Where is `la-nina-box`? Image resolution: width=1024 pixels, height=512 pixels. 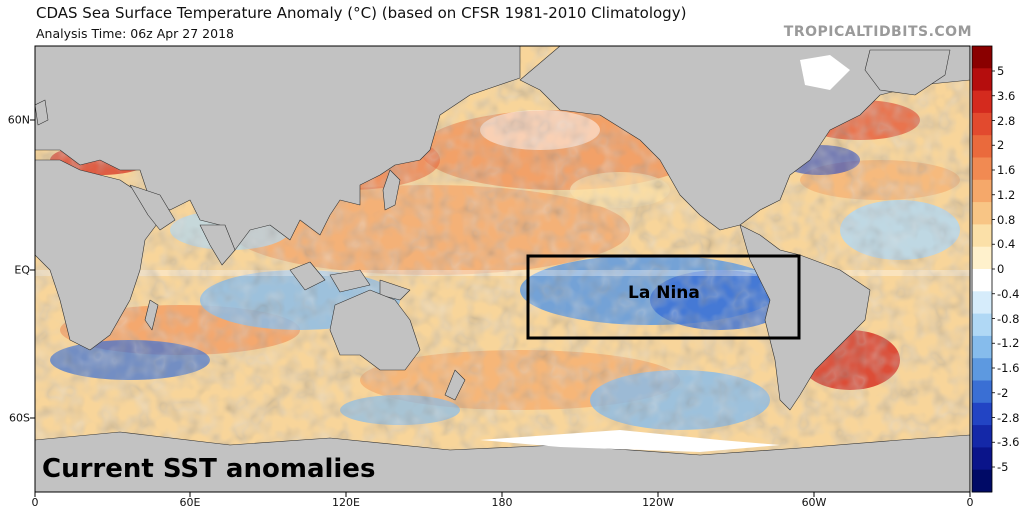
la-nina-box is located at coordinates (663, 297).